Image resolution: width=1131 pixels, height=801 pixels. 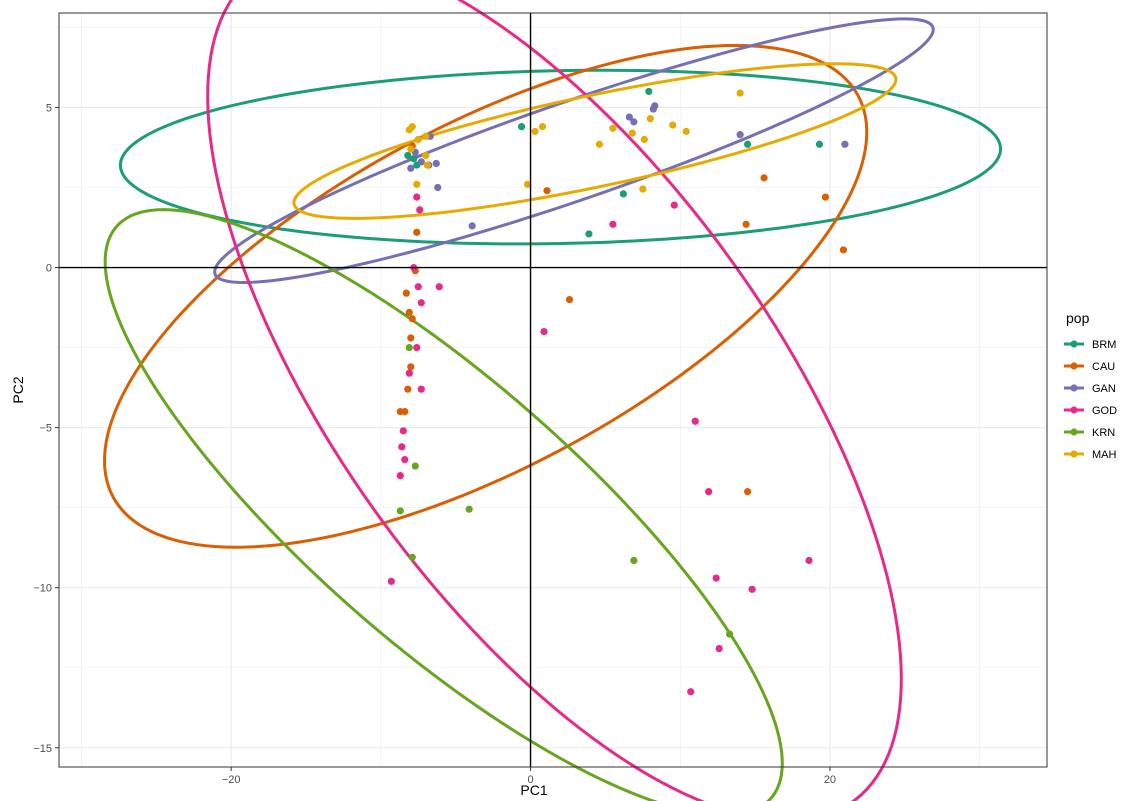 What do you see at coordinates (830, 780) in the screenshot?
I see `x-tick-label: 20` at bounding box center [830, 780].